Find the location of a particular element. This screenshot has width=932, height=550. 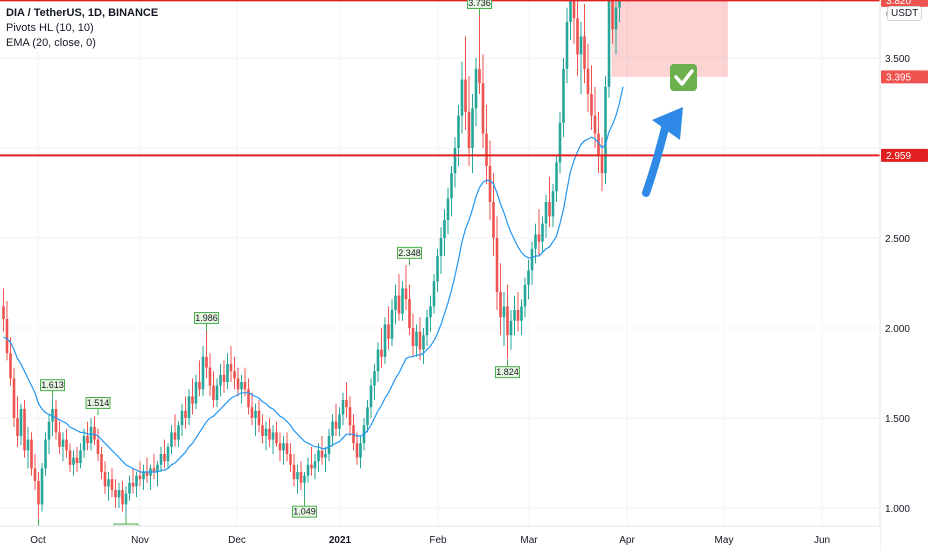

price-scale-area is located at coordinates (906, 275).